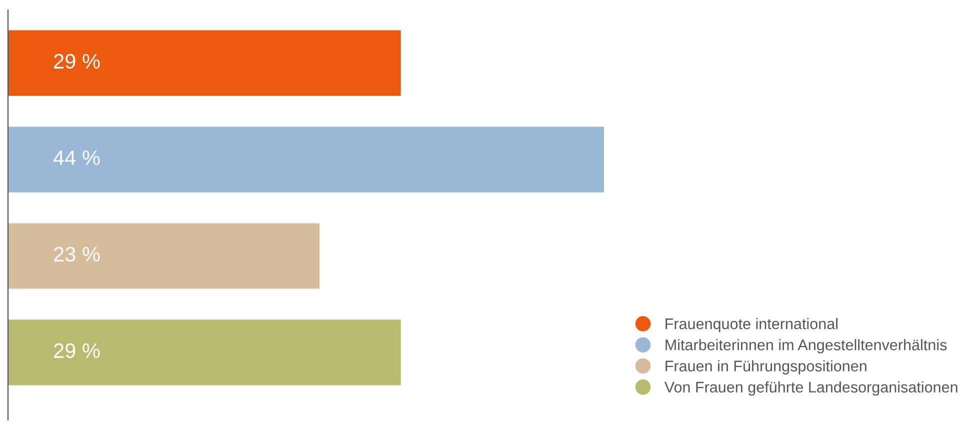 This screenshot has height=422, width=972. Describe the element at coordinates (766, 367) in the screenshot. I see `legend-label: Frauen in Führungspositionen` at that location.